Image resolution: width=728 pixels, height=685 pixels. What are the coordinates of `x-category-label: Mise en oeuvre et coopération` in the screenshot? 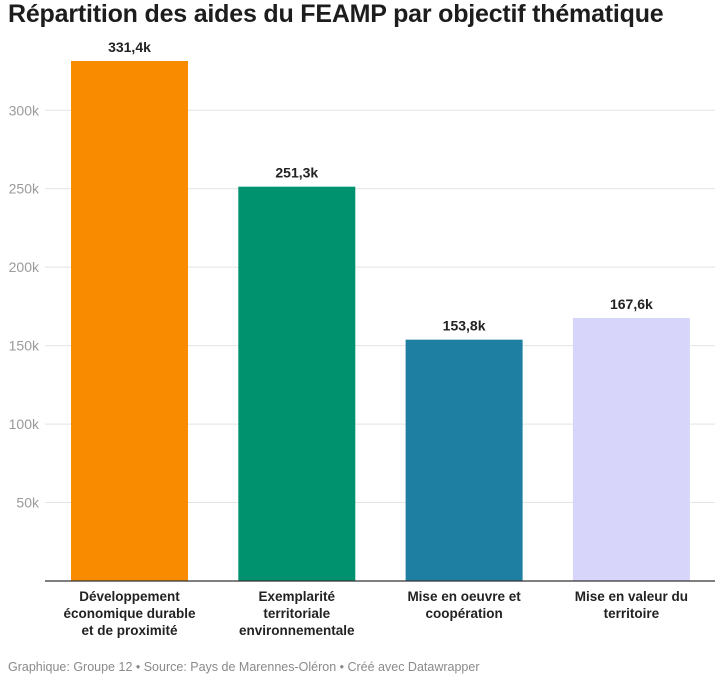 It's located at (464, 605).